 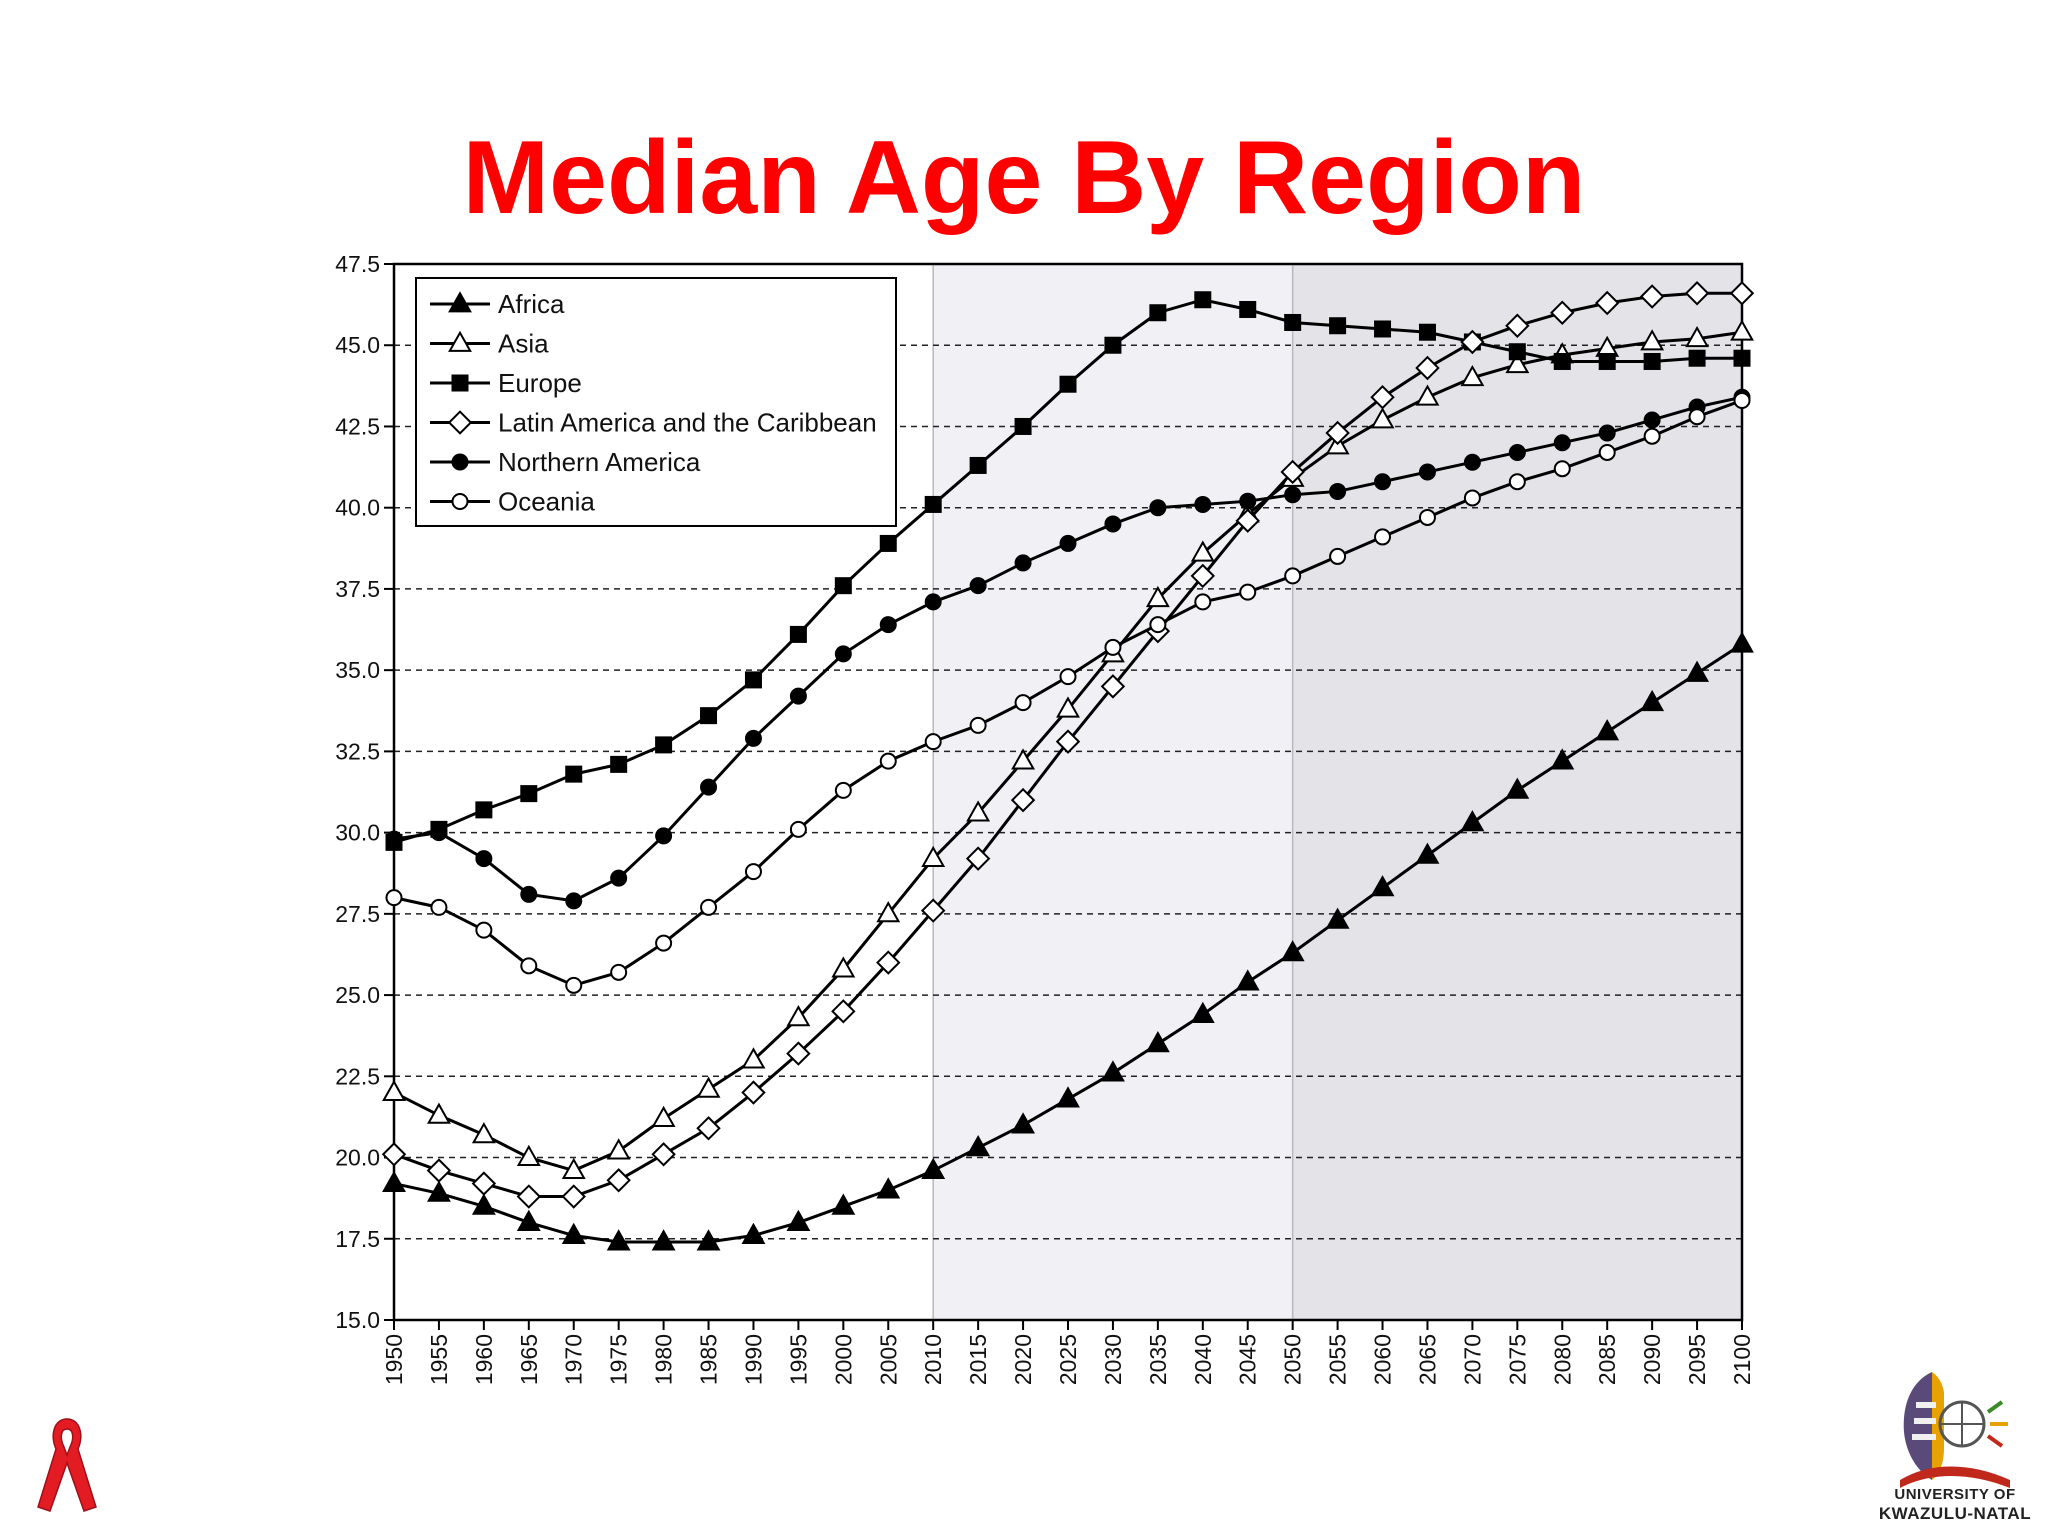 I want to click on x-tick-label: 2080, so click(x=1562, y=1359).